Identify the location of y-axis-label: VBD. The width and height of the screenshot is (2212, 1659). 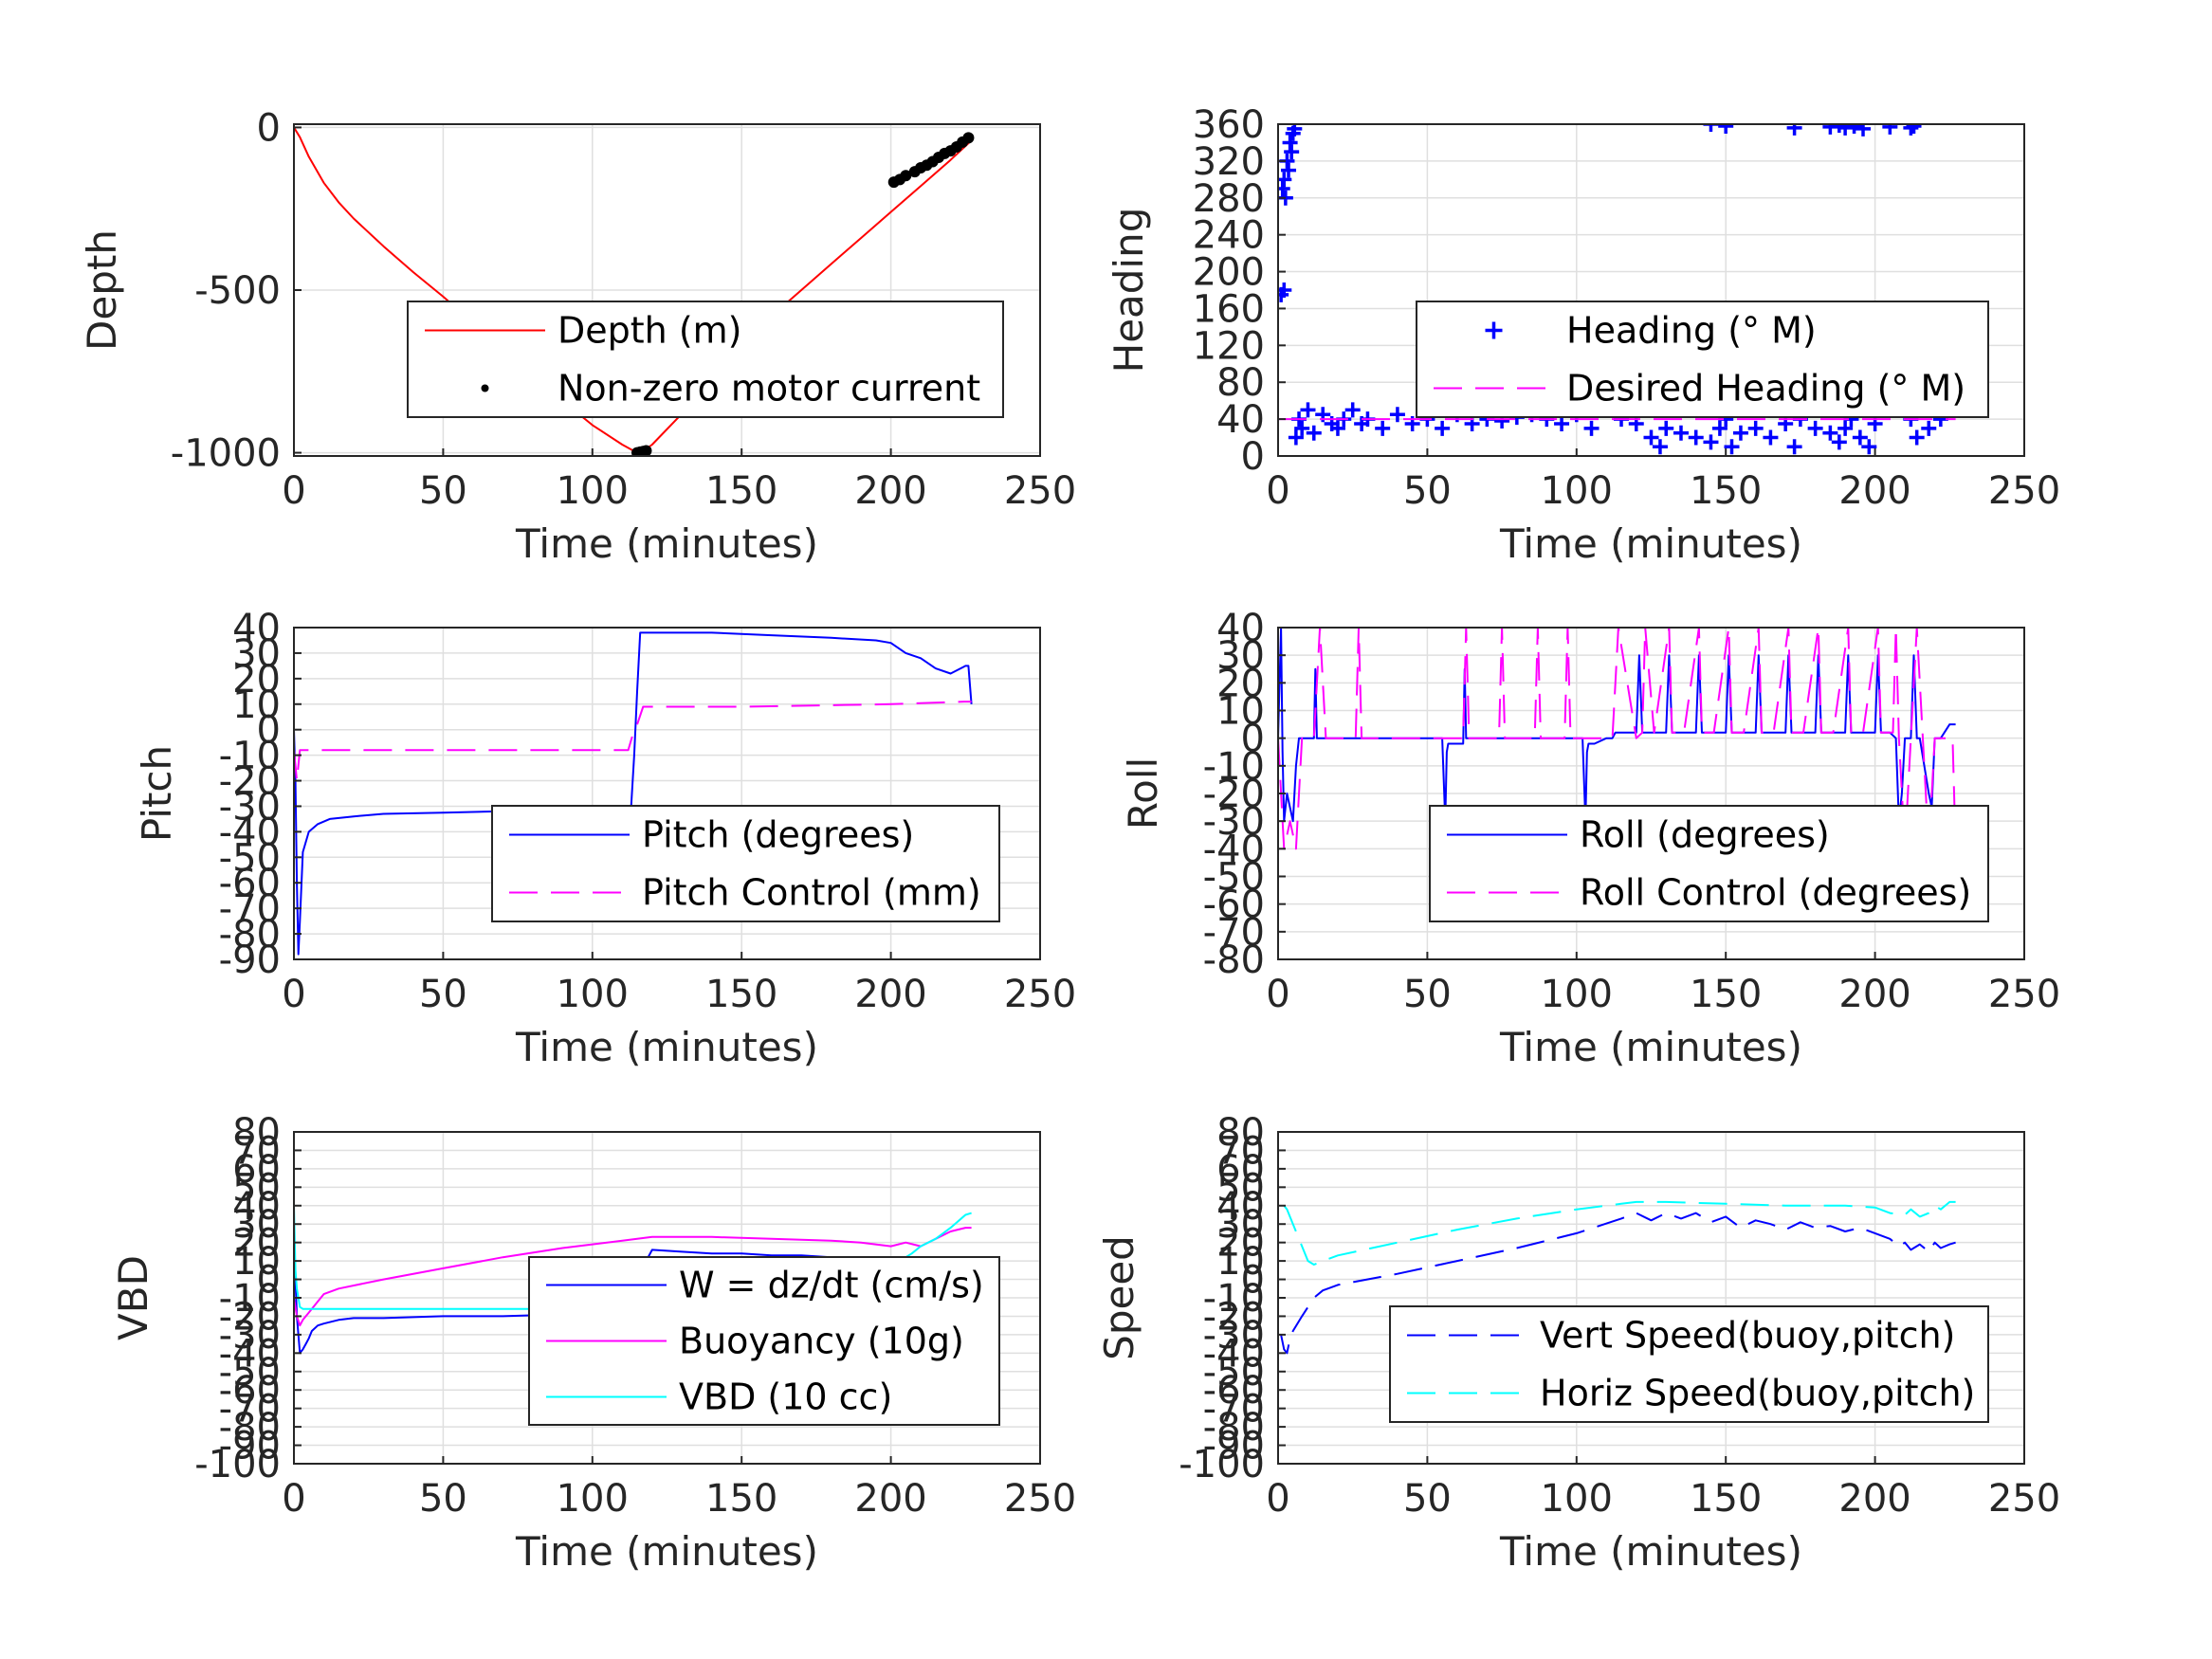
(133, 1297).